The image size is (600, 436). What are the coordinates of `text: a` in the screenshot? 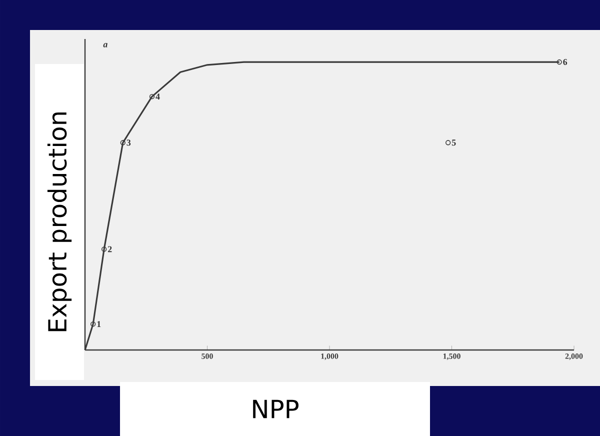 It's located at (105, 45).